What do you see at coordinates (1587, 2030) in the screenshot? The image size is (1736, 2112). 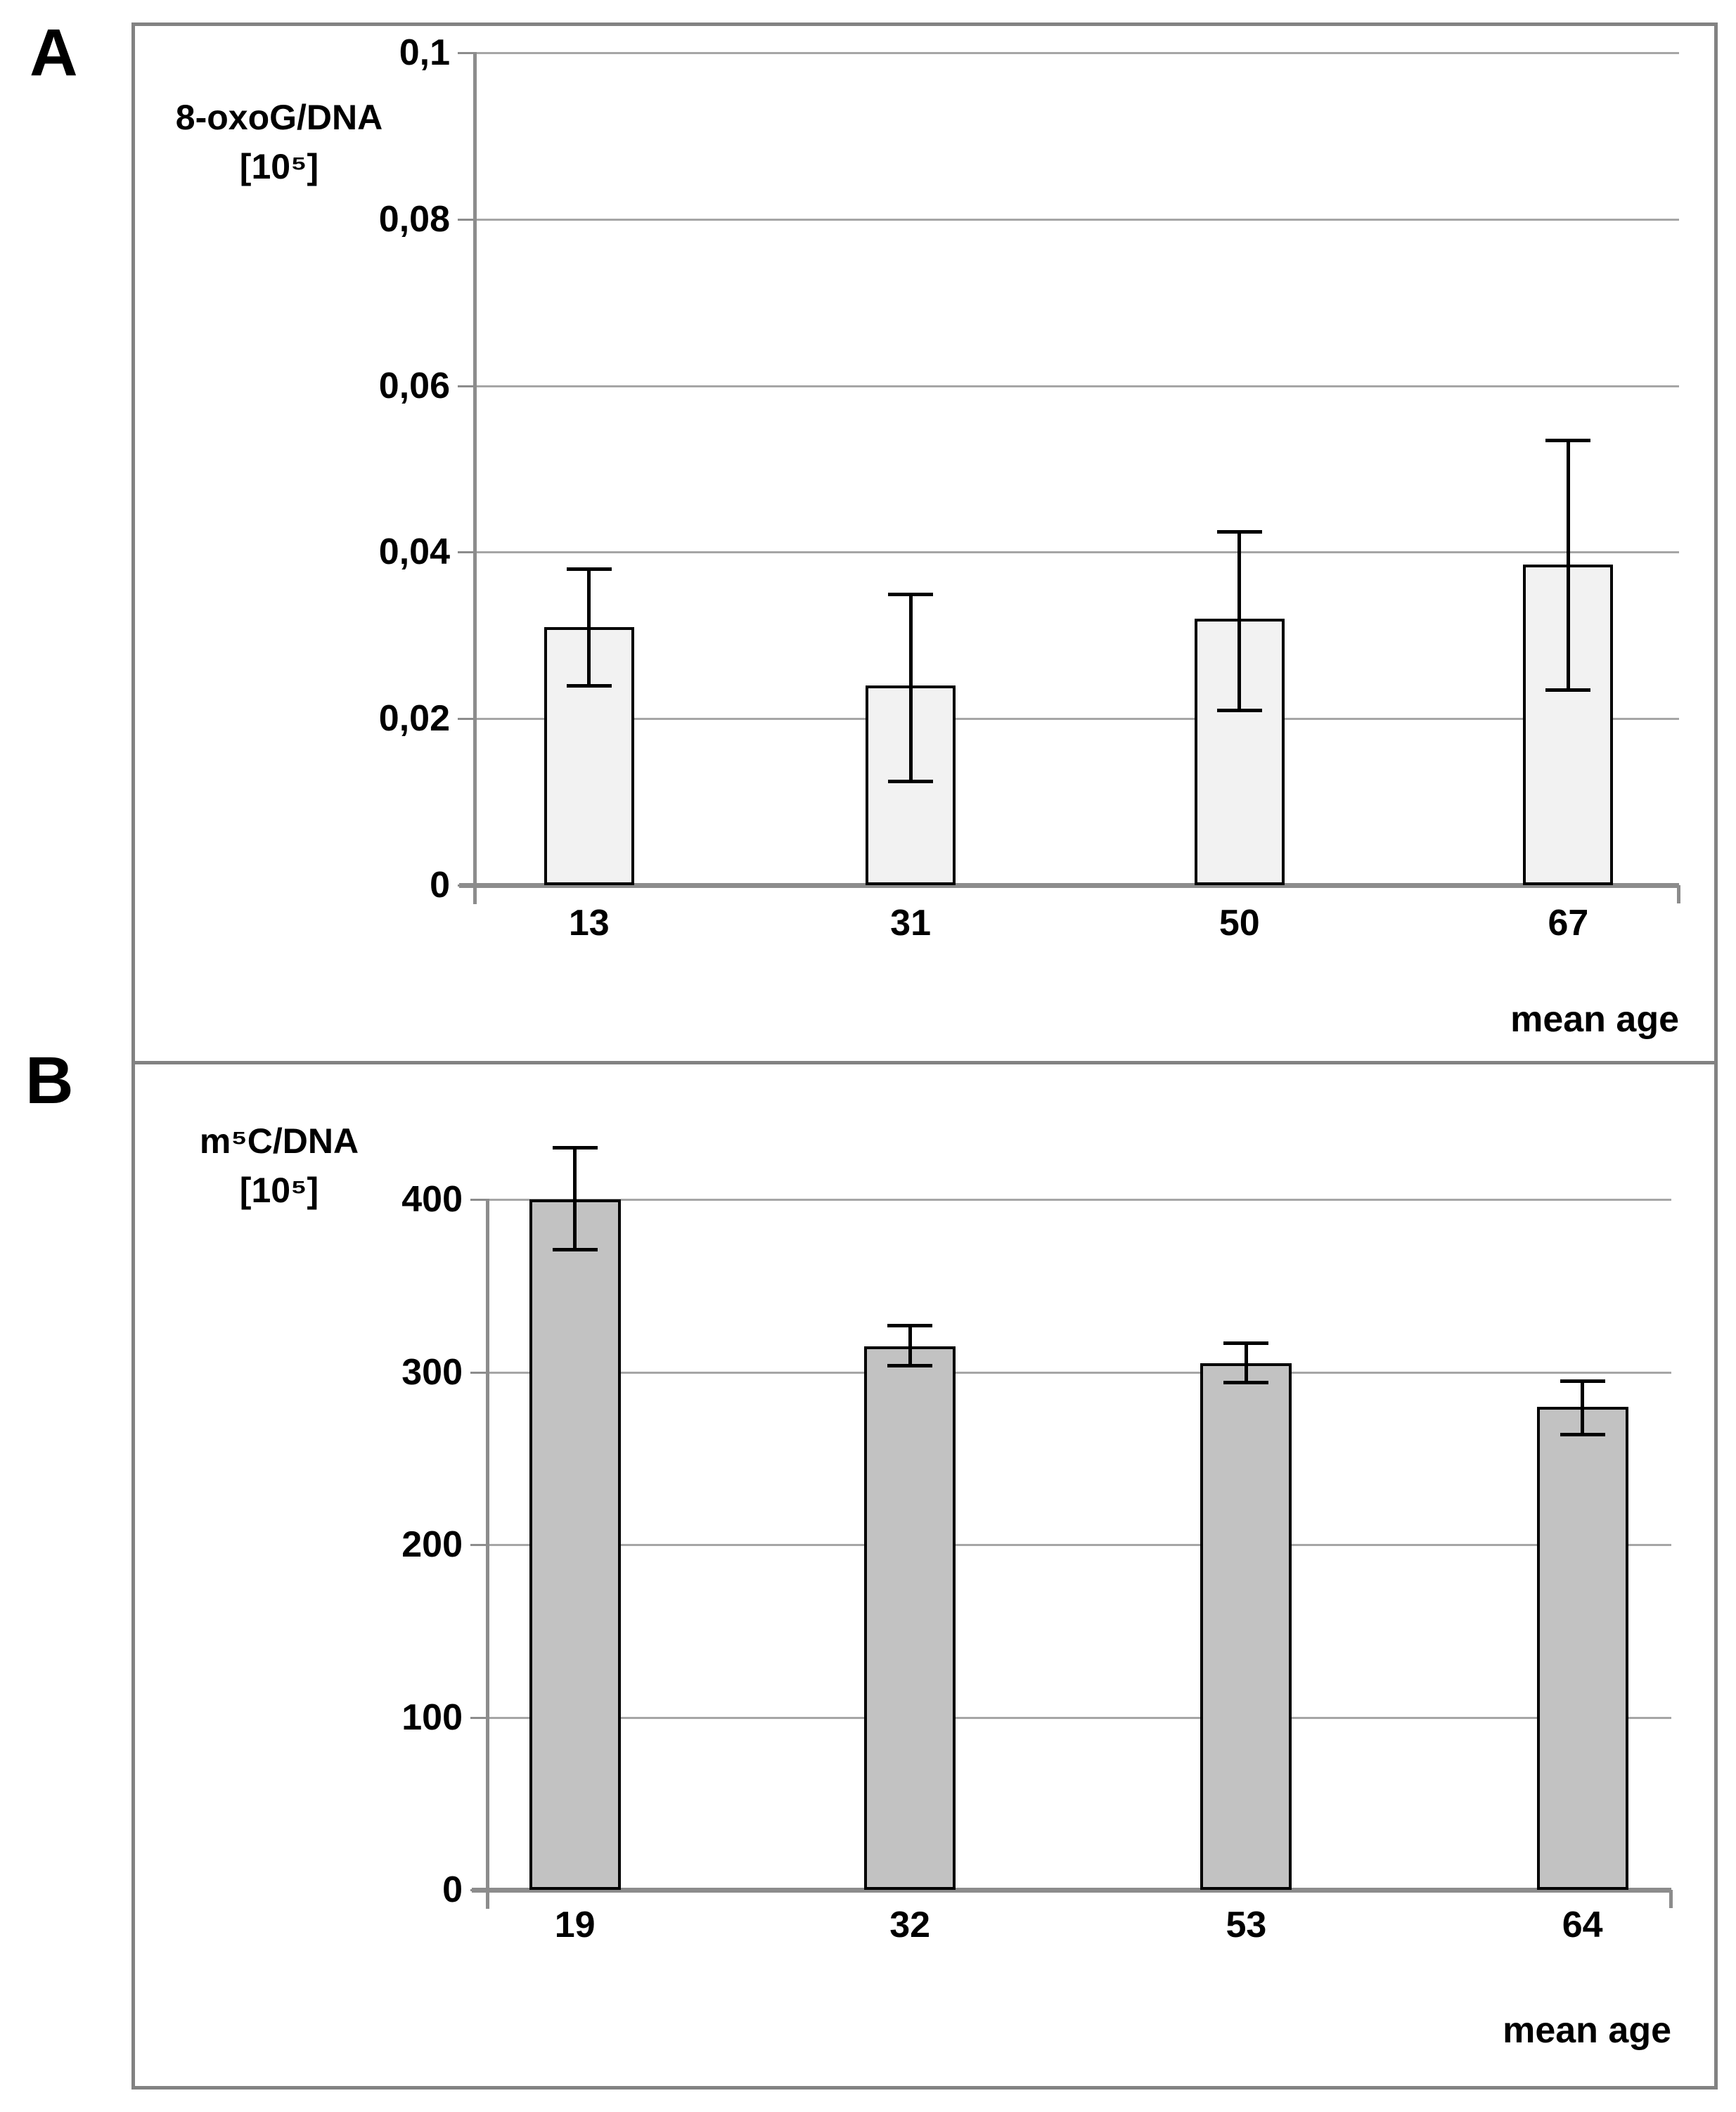 I see `panel-b-x-axis-title: mean age` at bounding box center [1587, 2030].